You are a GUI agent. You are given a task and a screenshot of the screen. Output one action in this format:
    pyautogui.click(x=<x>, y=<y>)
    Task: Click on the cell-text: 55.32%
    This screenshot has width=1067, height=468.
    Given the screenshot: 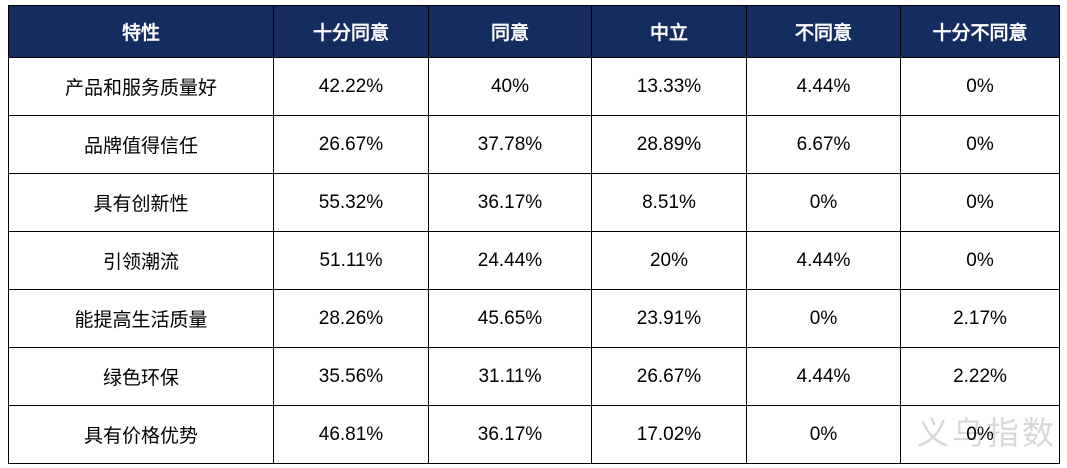 What is the action you would take?
    pyautogui.click(x=351, y=202)
    